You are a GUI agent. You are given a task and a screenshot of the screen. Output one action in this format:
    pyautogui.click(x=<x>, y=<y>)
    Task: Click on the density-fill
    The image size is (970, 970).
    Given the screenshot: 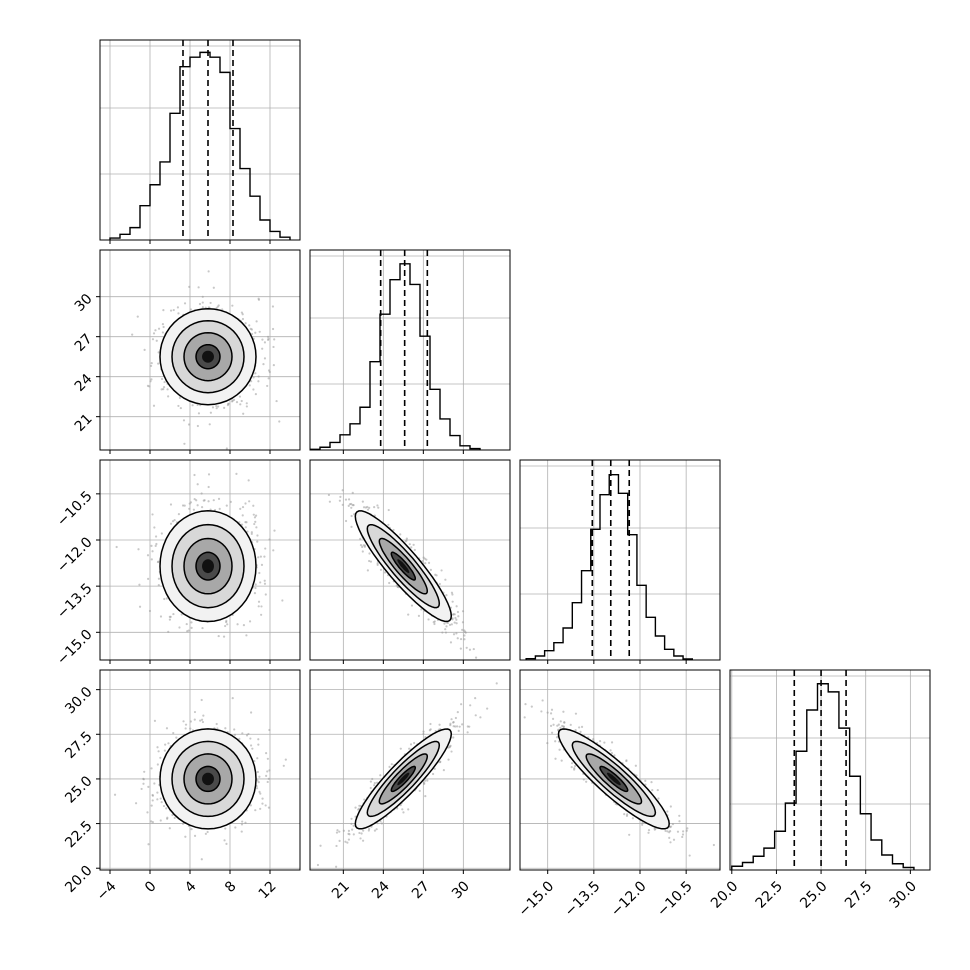 What is the action you would take?
    pyautogui.click(x=403, y=566)
    